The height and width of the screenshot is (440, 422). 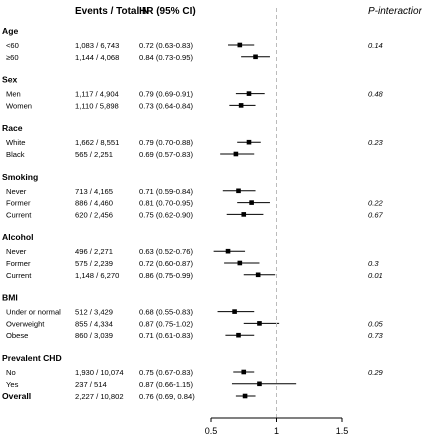 I want to click on row-smoking-1-p-value: 0.22, so click(x=376, y=203).